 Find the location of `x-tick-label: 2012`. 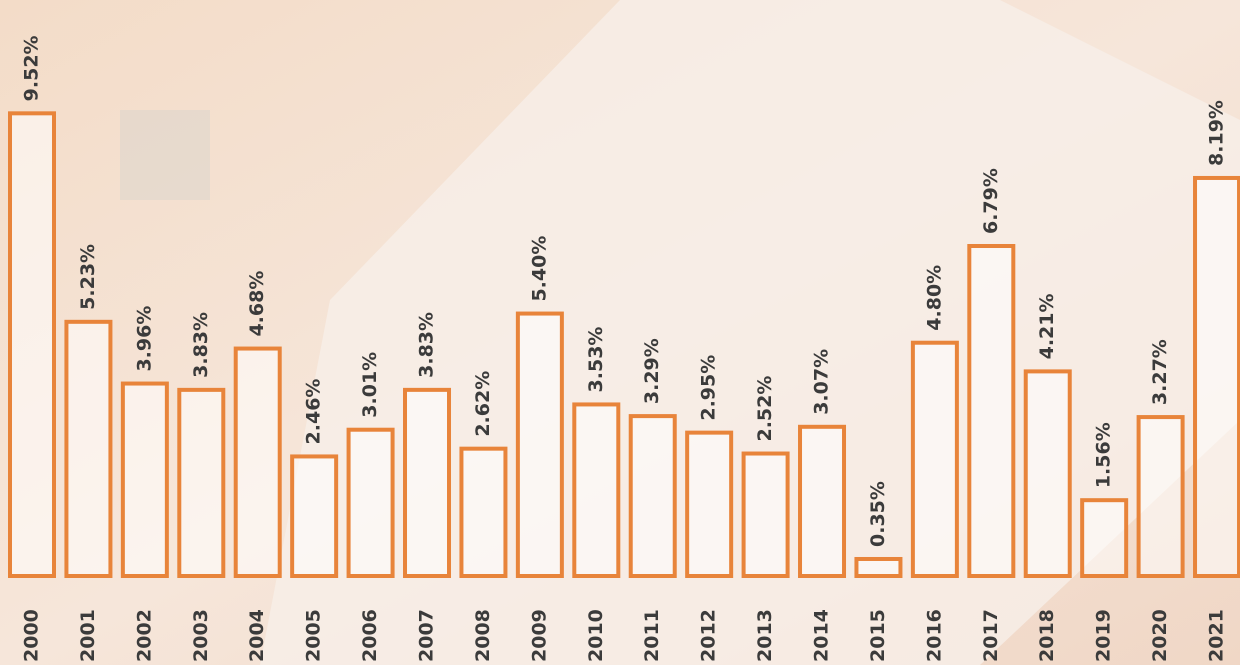

x-tick-label: 2012 is located at coordinates (709, 635).